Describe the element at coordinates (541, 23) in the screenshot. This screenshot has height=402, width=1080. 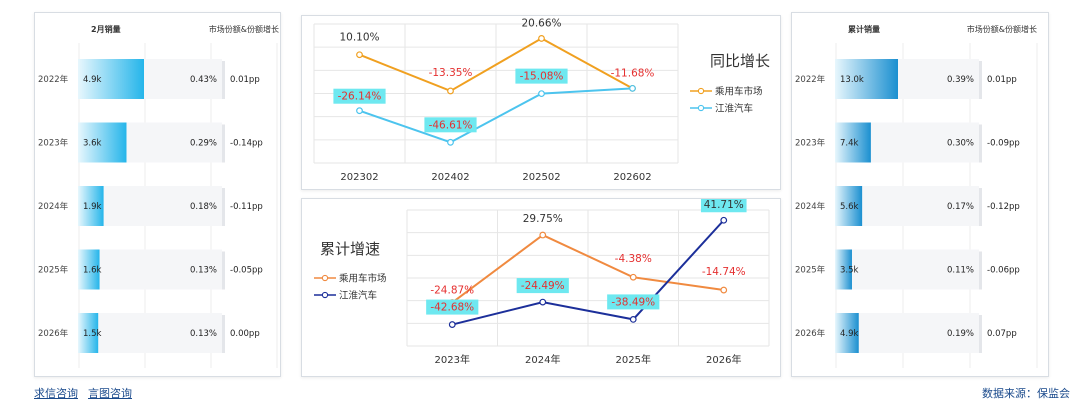
I see `yoy-data-label: 20.66%` at that location.